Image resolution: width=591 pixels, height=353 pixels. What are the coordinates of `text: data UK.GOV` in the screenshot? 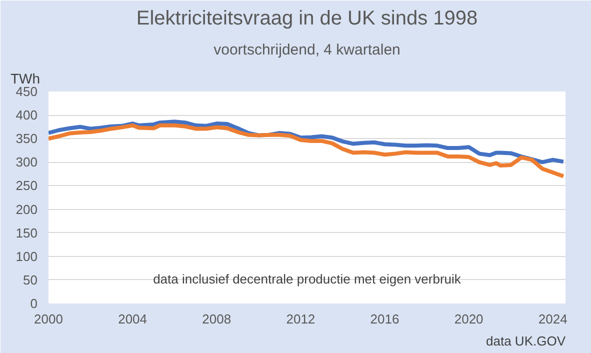 It's located at (526, 341).